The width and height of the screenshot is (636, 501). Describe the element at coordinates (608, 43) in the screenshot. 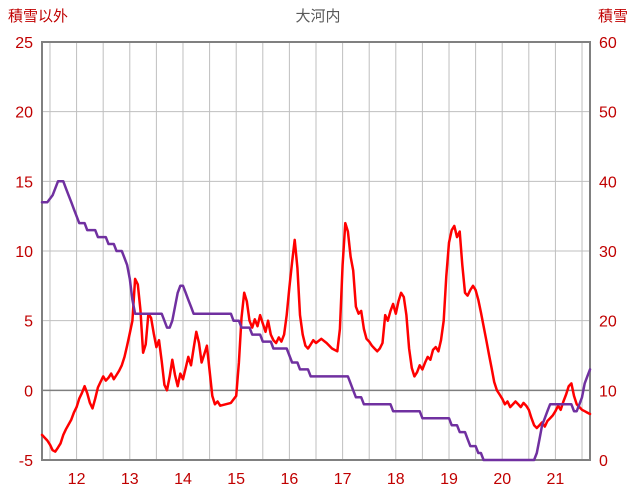

I see `right-axis-tick: 60` at that location.